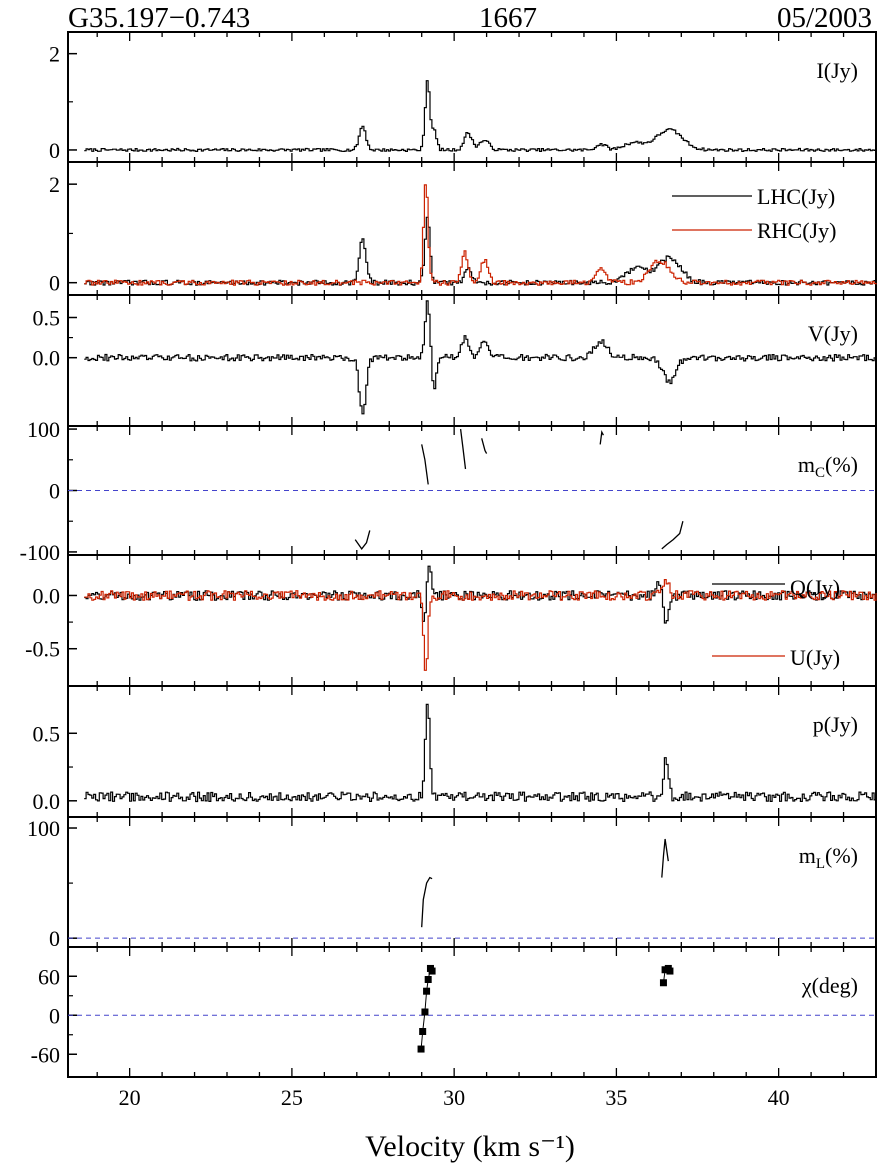 This screenshot has width=877, height=1166. I want to click on epoch-label: 05/2003, so click(824, 18).